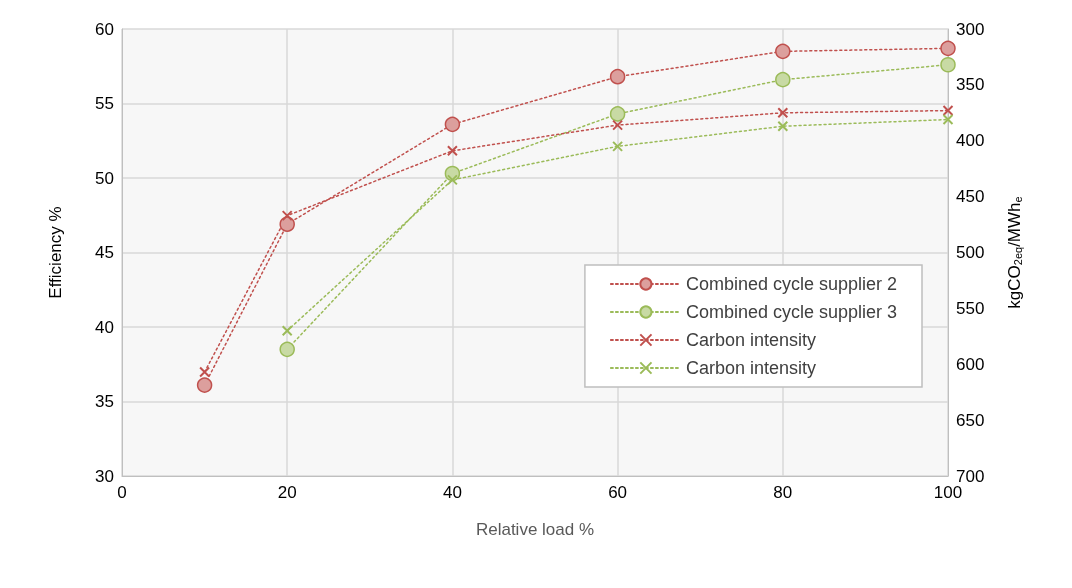 This screenshot has height=588, width=1072. Describe the element at coordinates (452, 492) in the screenshot. I see `x-tick-label: 40` at that location.